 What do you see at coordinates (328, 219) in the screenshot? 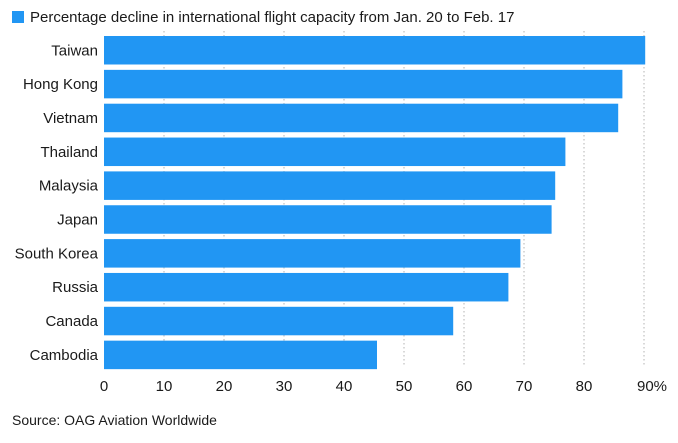
I see `bar-japan` at bounding box center [328, 219].